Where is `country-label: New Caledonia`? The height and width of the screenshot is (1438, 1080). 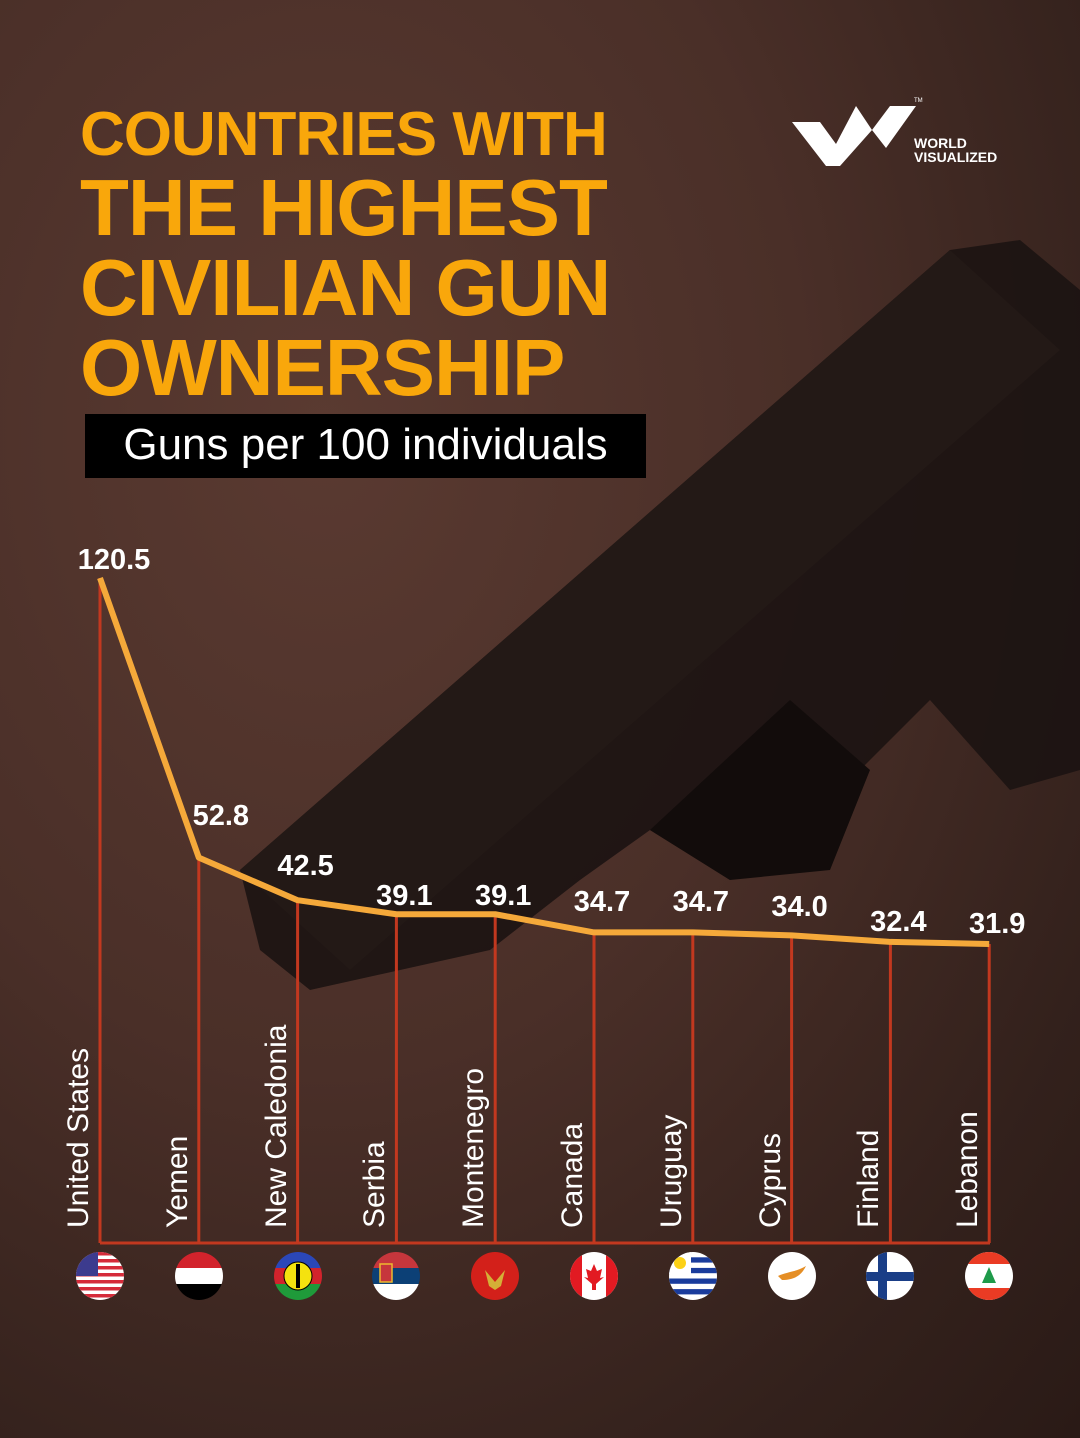
country-label: New Caledonia is located at coordinates (276, 1126).